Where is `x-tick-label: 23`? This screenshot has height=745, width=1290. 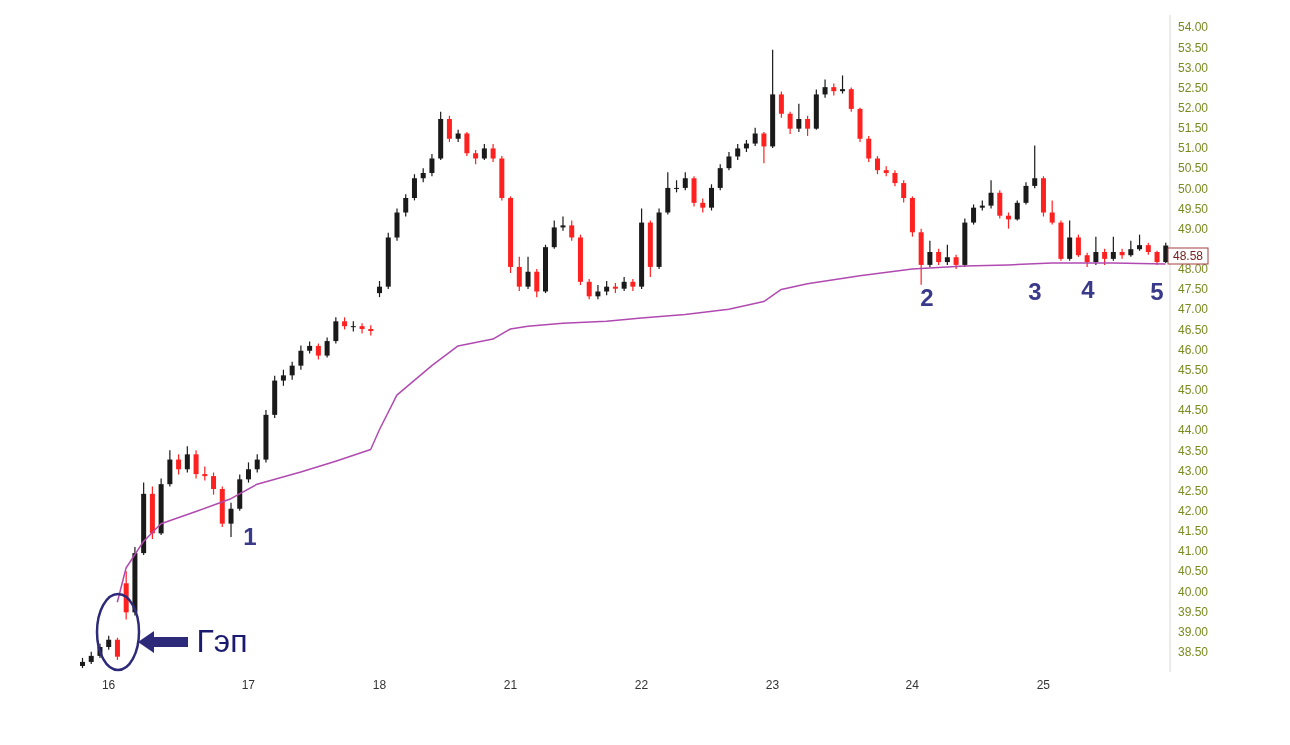
x-tick-label: 23 is located at coordinates (772, 684).